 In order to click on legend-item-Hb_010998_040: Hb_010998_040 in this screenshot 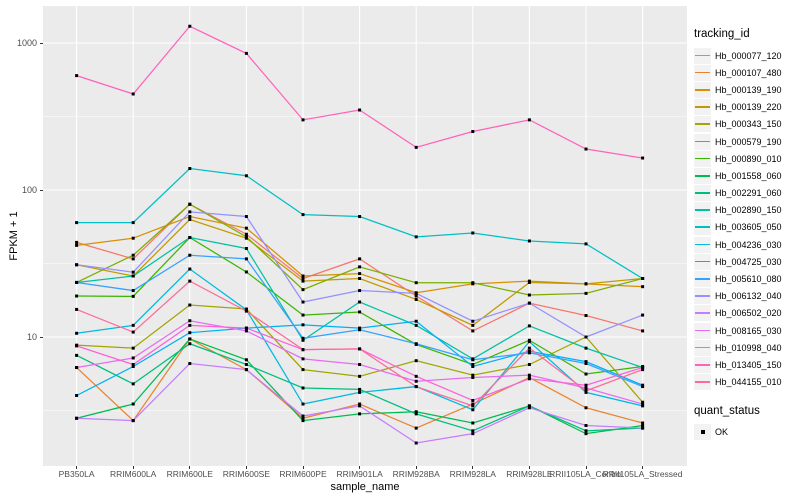, I will do `click(746, 347)`.